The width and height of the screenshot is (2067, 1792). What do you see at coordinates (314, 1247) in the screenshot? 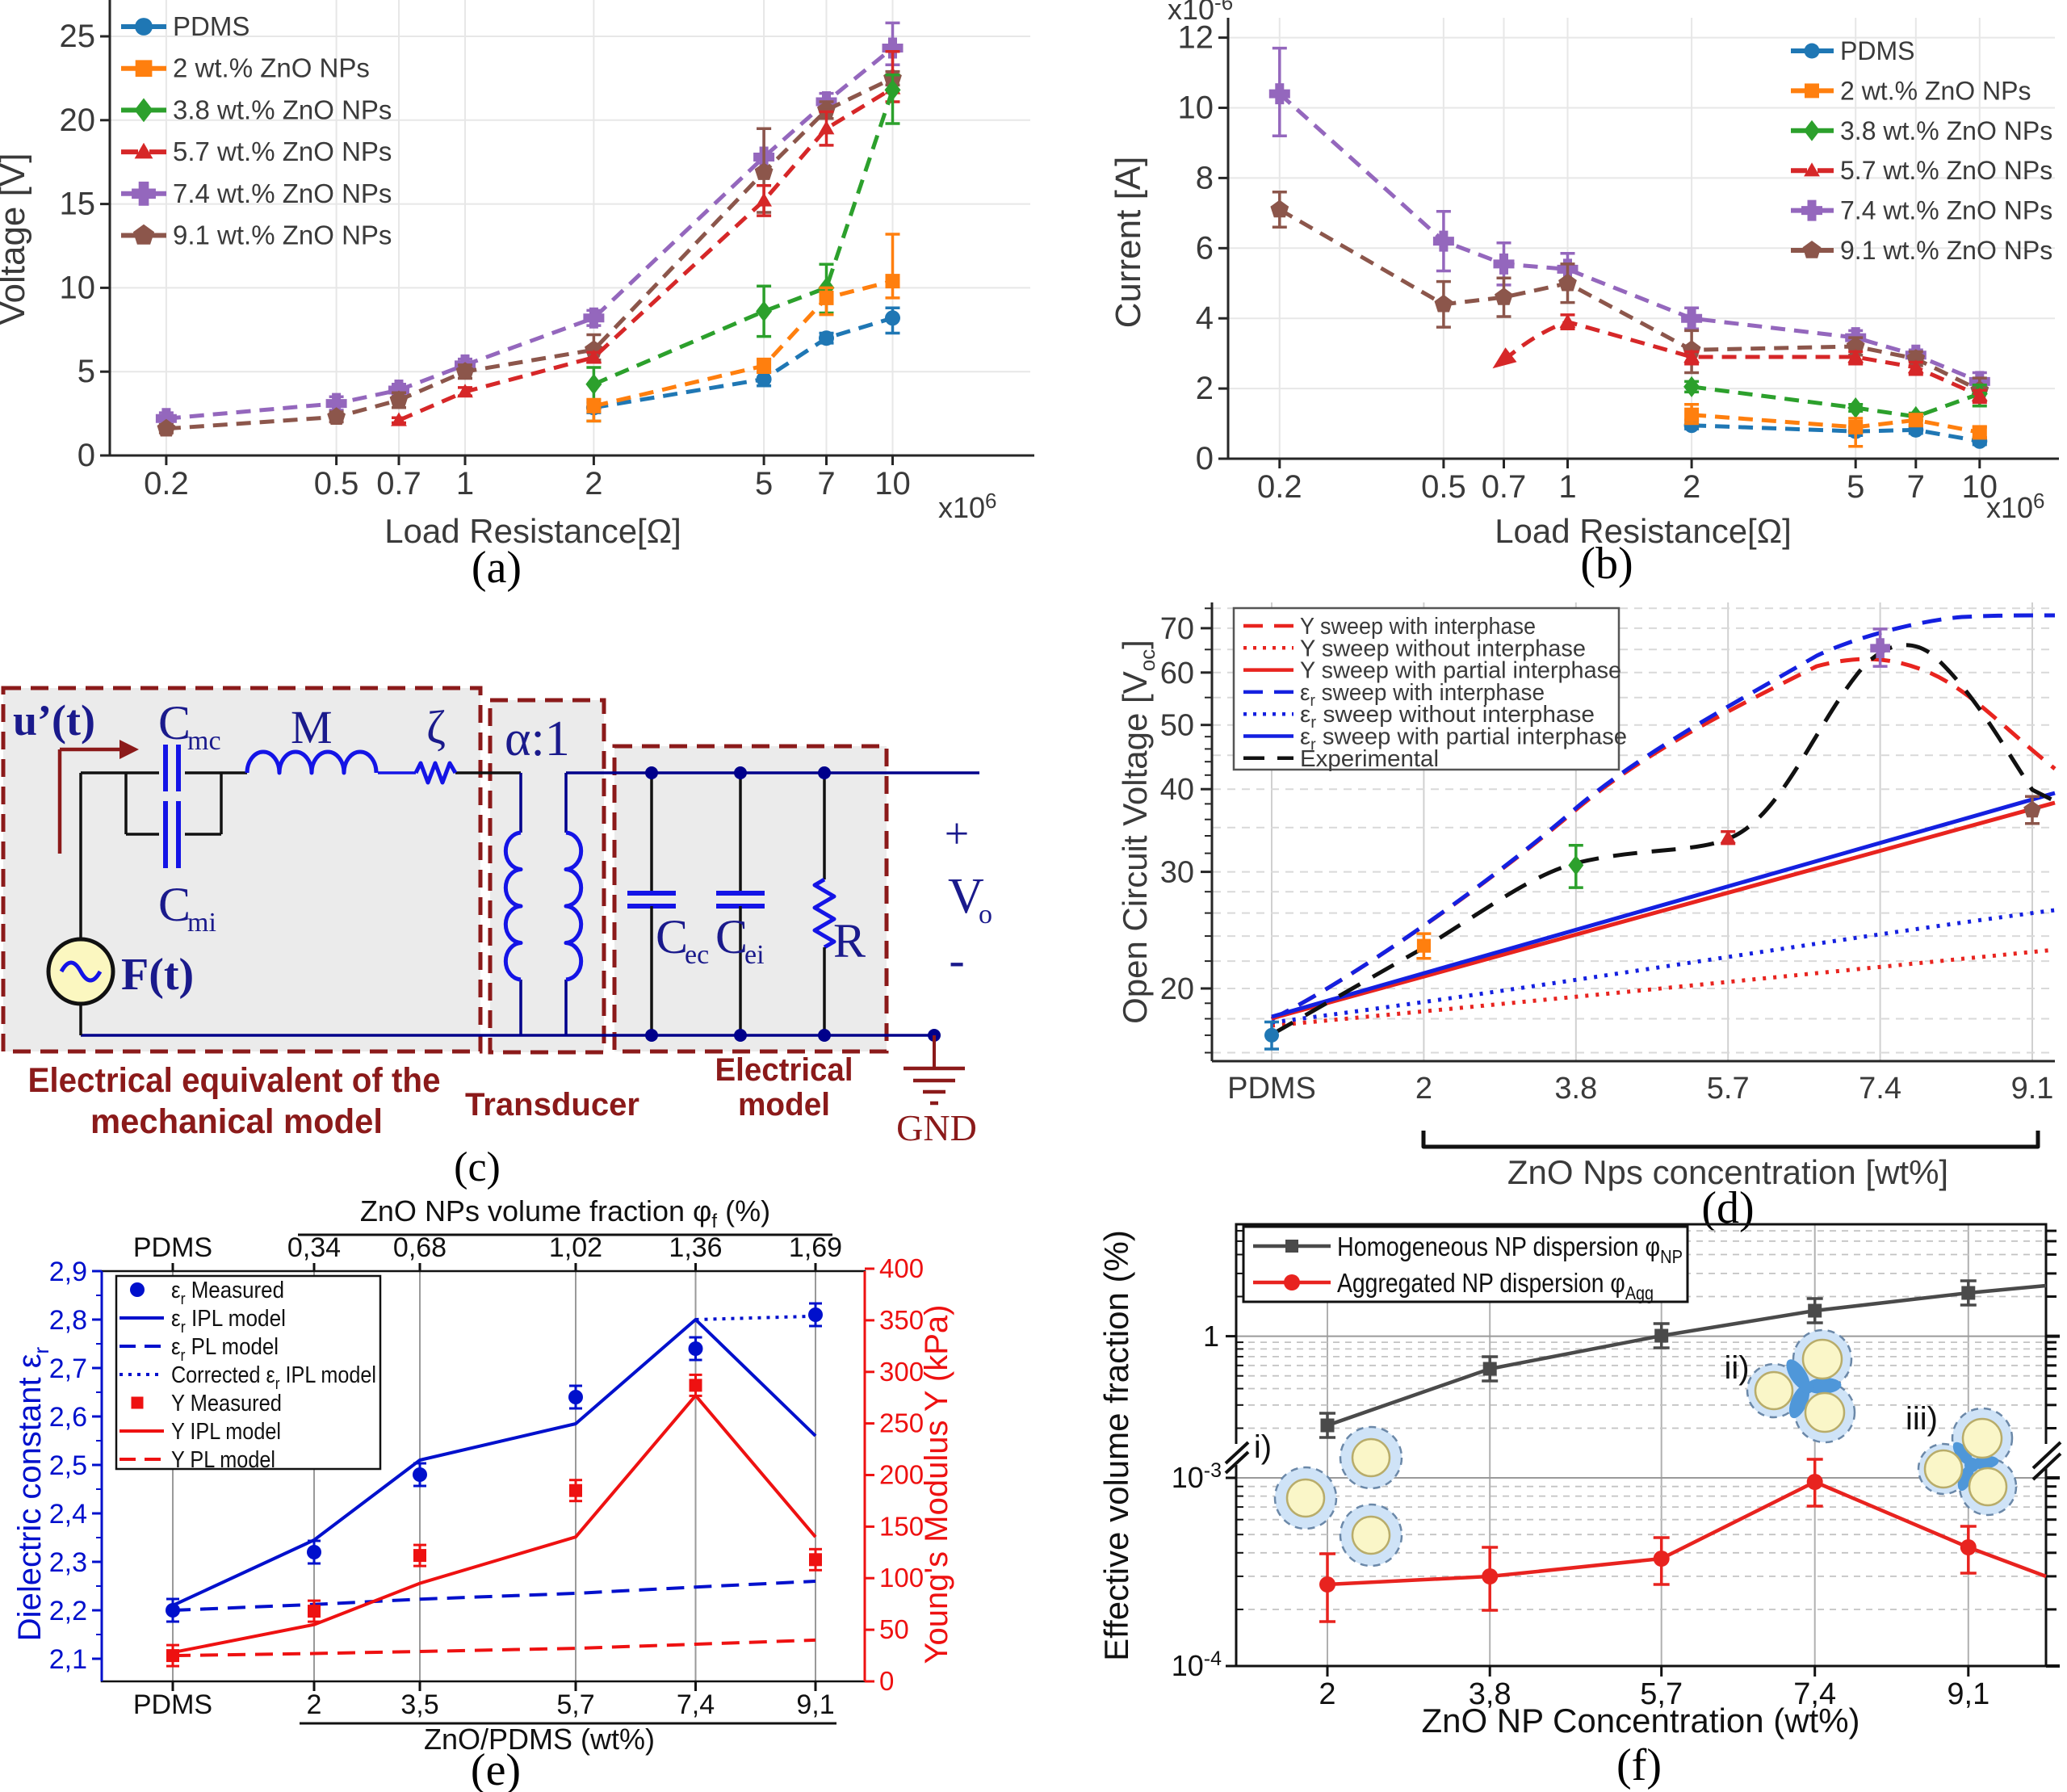
I see `svg-text: 0,34` at bounding box center [314, 1247].